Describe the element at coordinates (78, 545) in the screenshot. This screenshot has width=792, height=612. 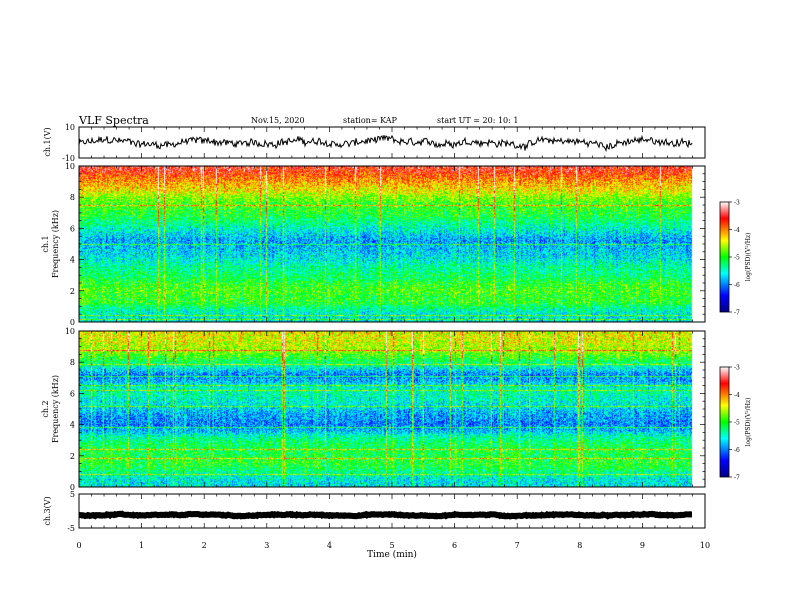
I see `x-tick-label: 0` at that location.